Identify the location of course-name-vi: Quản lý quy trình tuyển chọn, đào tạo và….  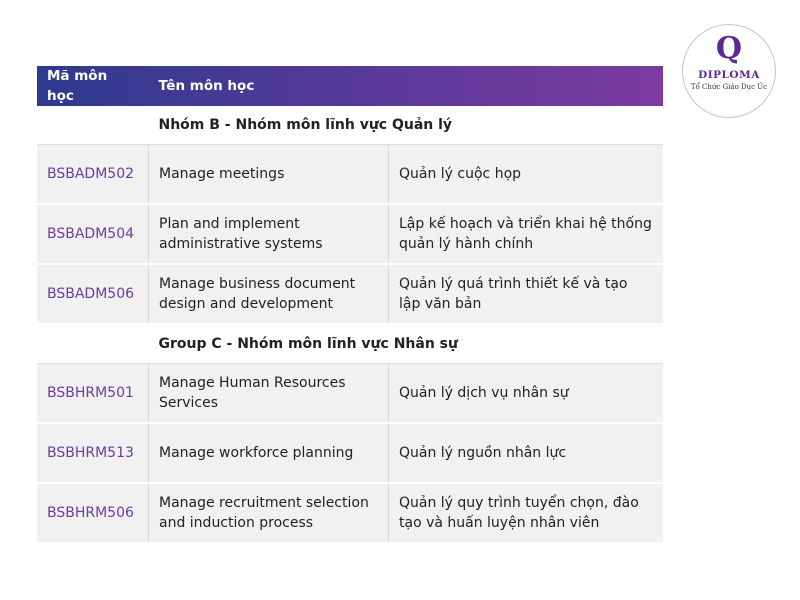
(525, 513).